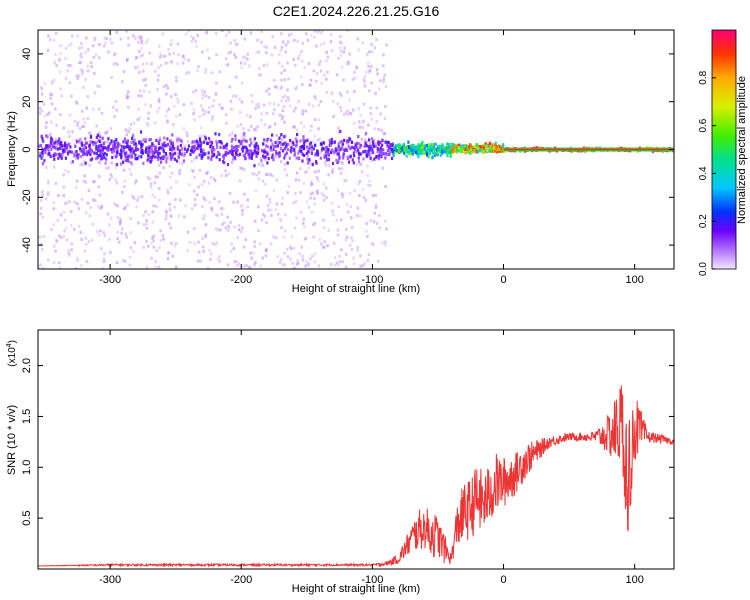 The image size is (750, 600). What do you see at coordinates (742, 150) in the screenshot?
I see `colorbar-label: Normalized spectral amplitude` at bounding box center [742, 150].